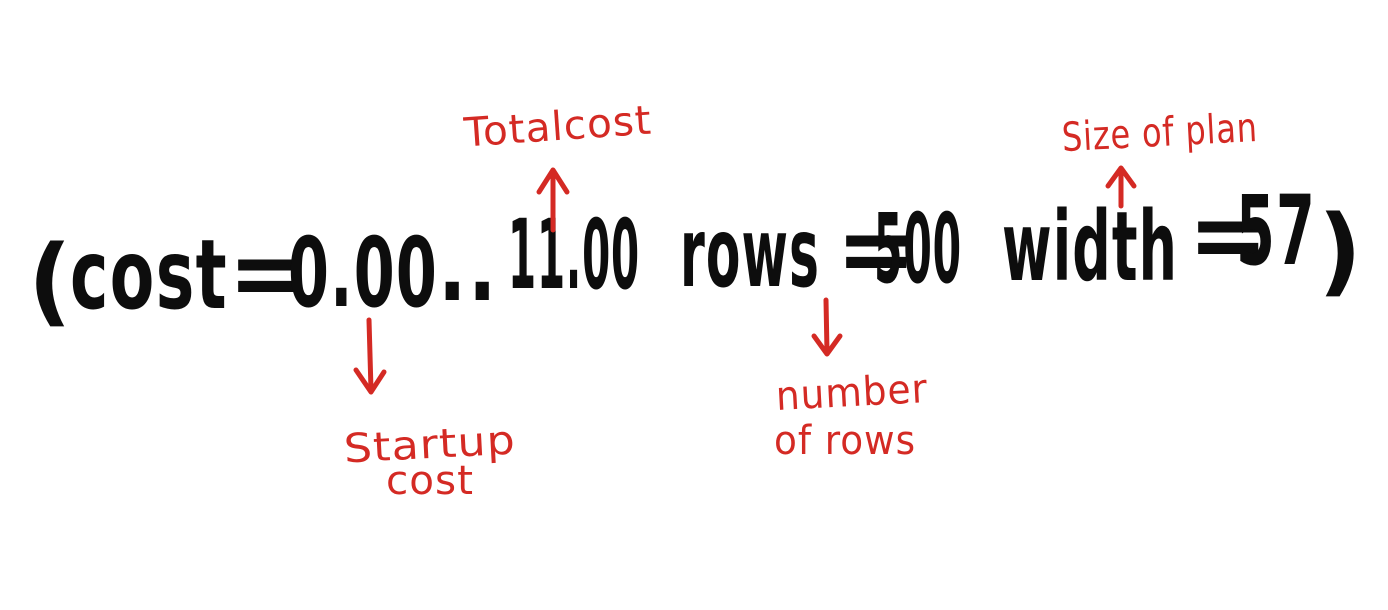 The width and height of the screenshot is (1388, 610). What do you see at coordinates (51, 281) in the screenshot?
I see `open-paren: (` at bounding box center [51, 281].